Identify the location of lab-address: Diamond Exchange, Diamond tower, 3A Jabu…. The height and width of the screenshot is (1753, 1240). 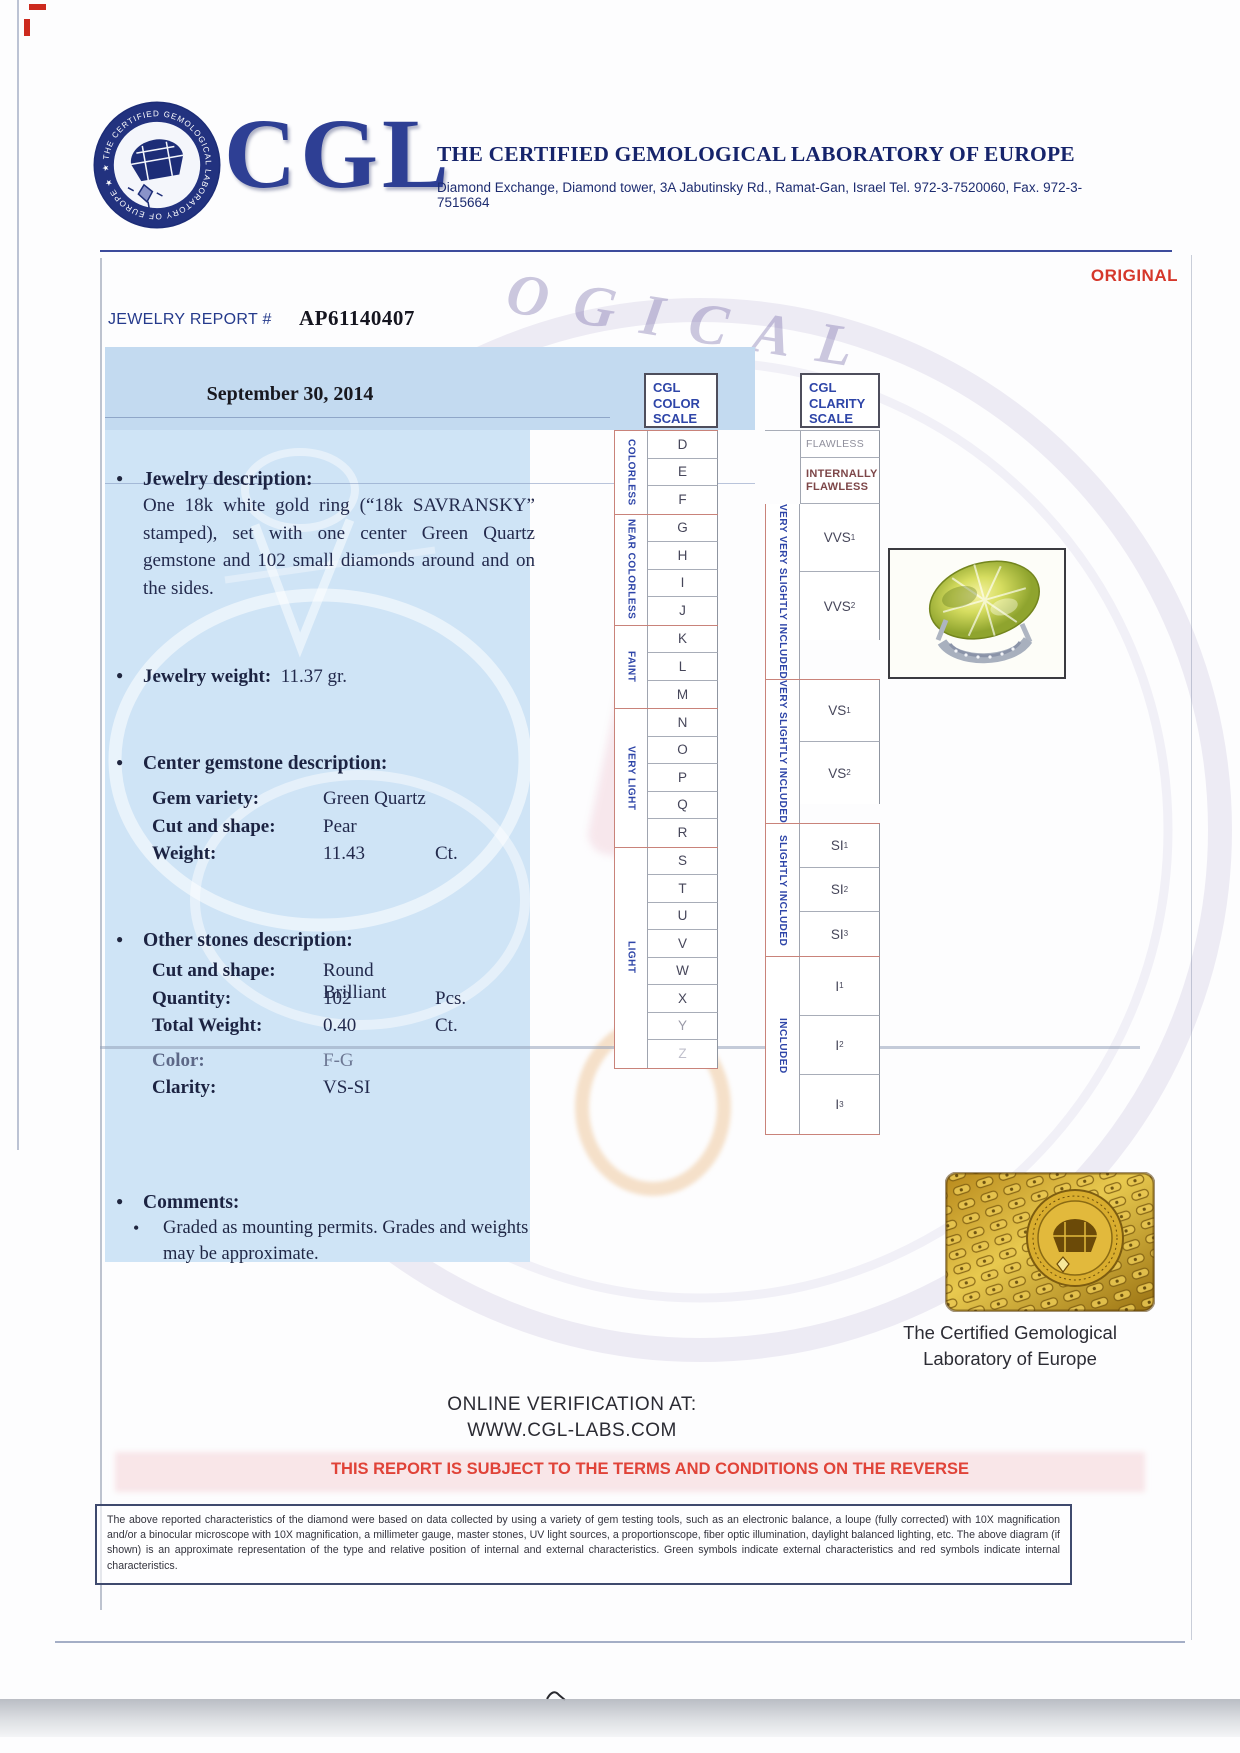
(760, 195).